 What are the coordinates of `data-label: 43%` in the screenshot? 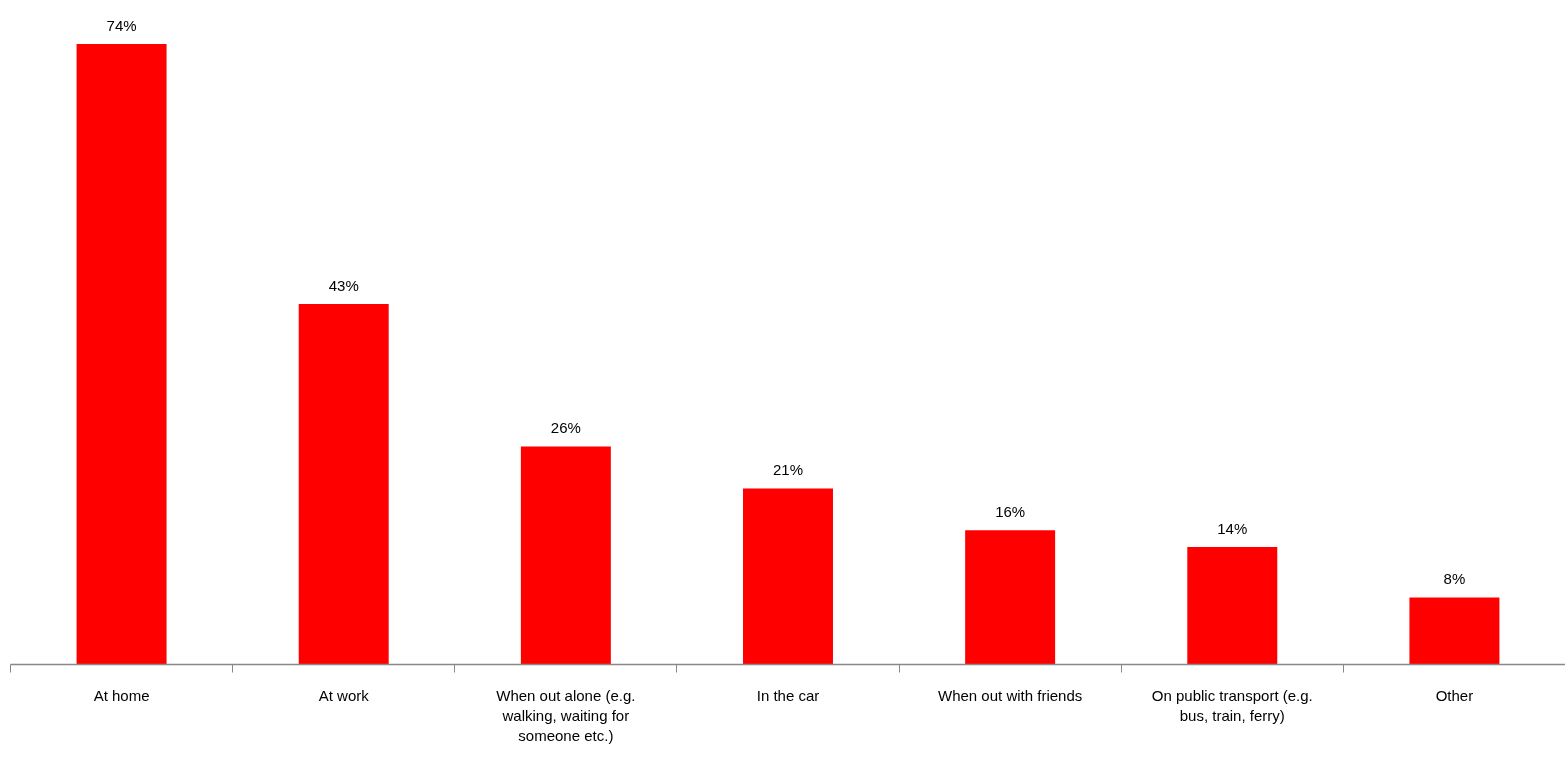 It's located at (343, 285).